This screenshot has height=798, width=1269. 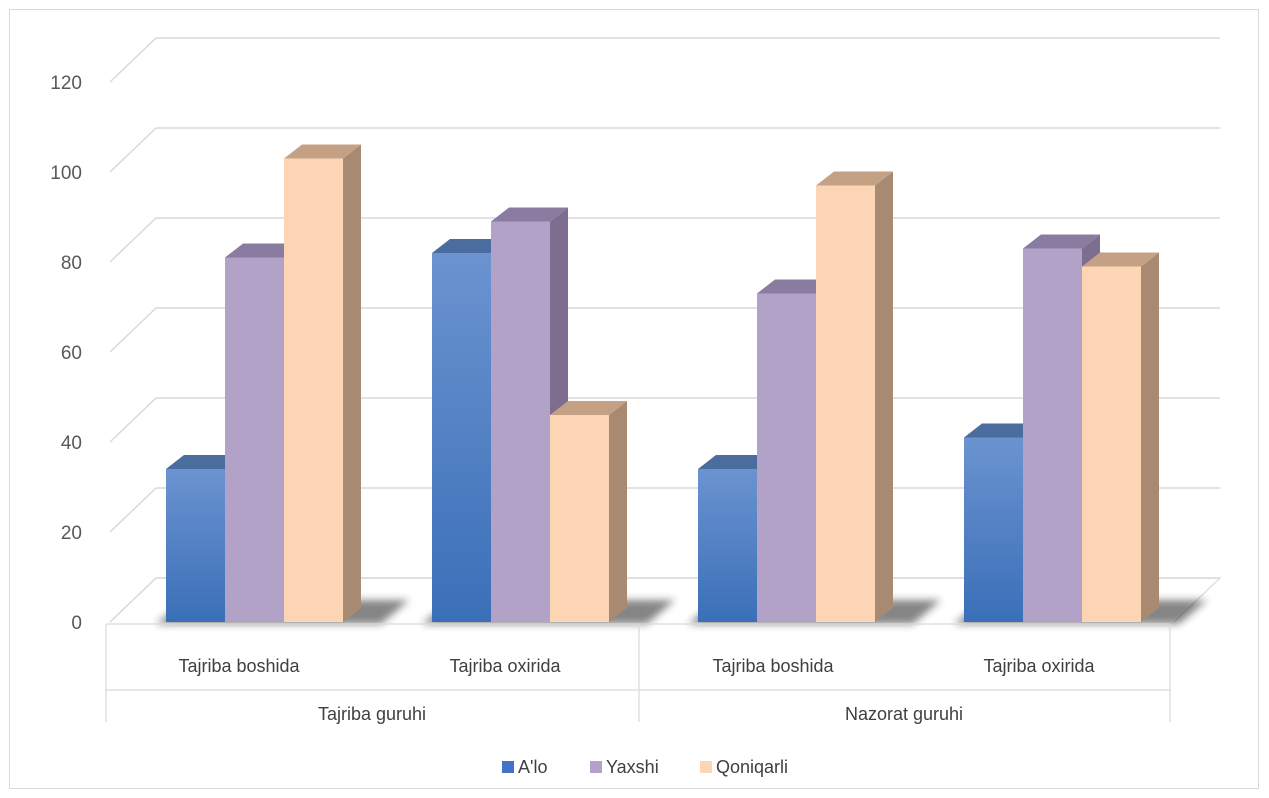 I want to click on legend-item: A'lo, so click(x=524, y=767).